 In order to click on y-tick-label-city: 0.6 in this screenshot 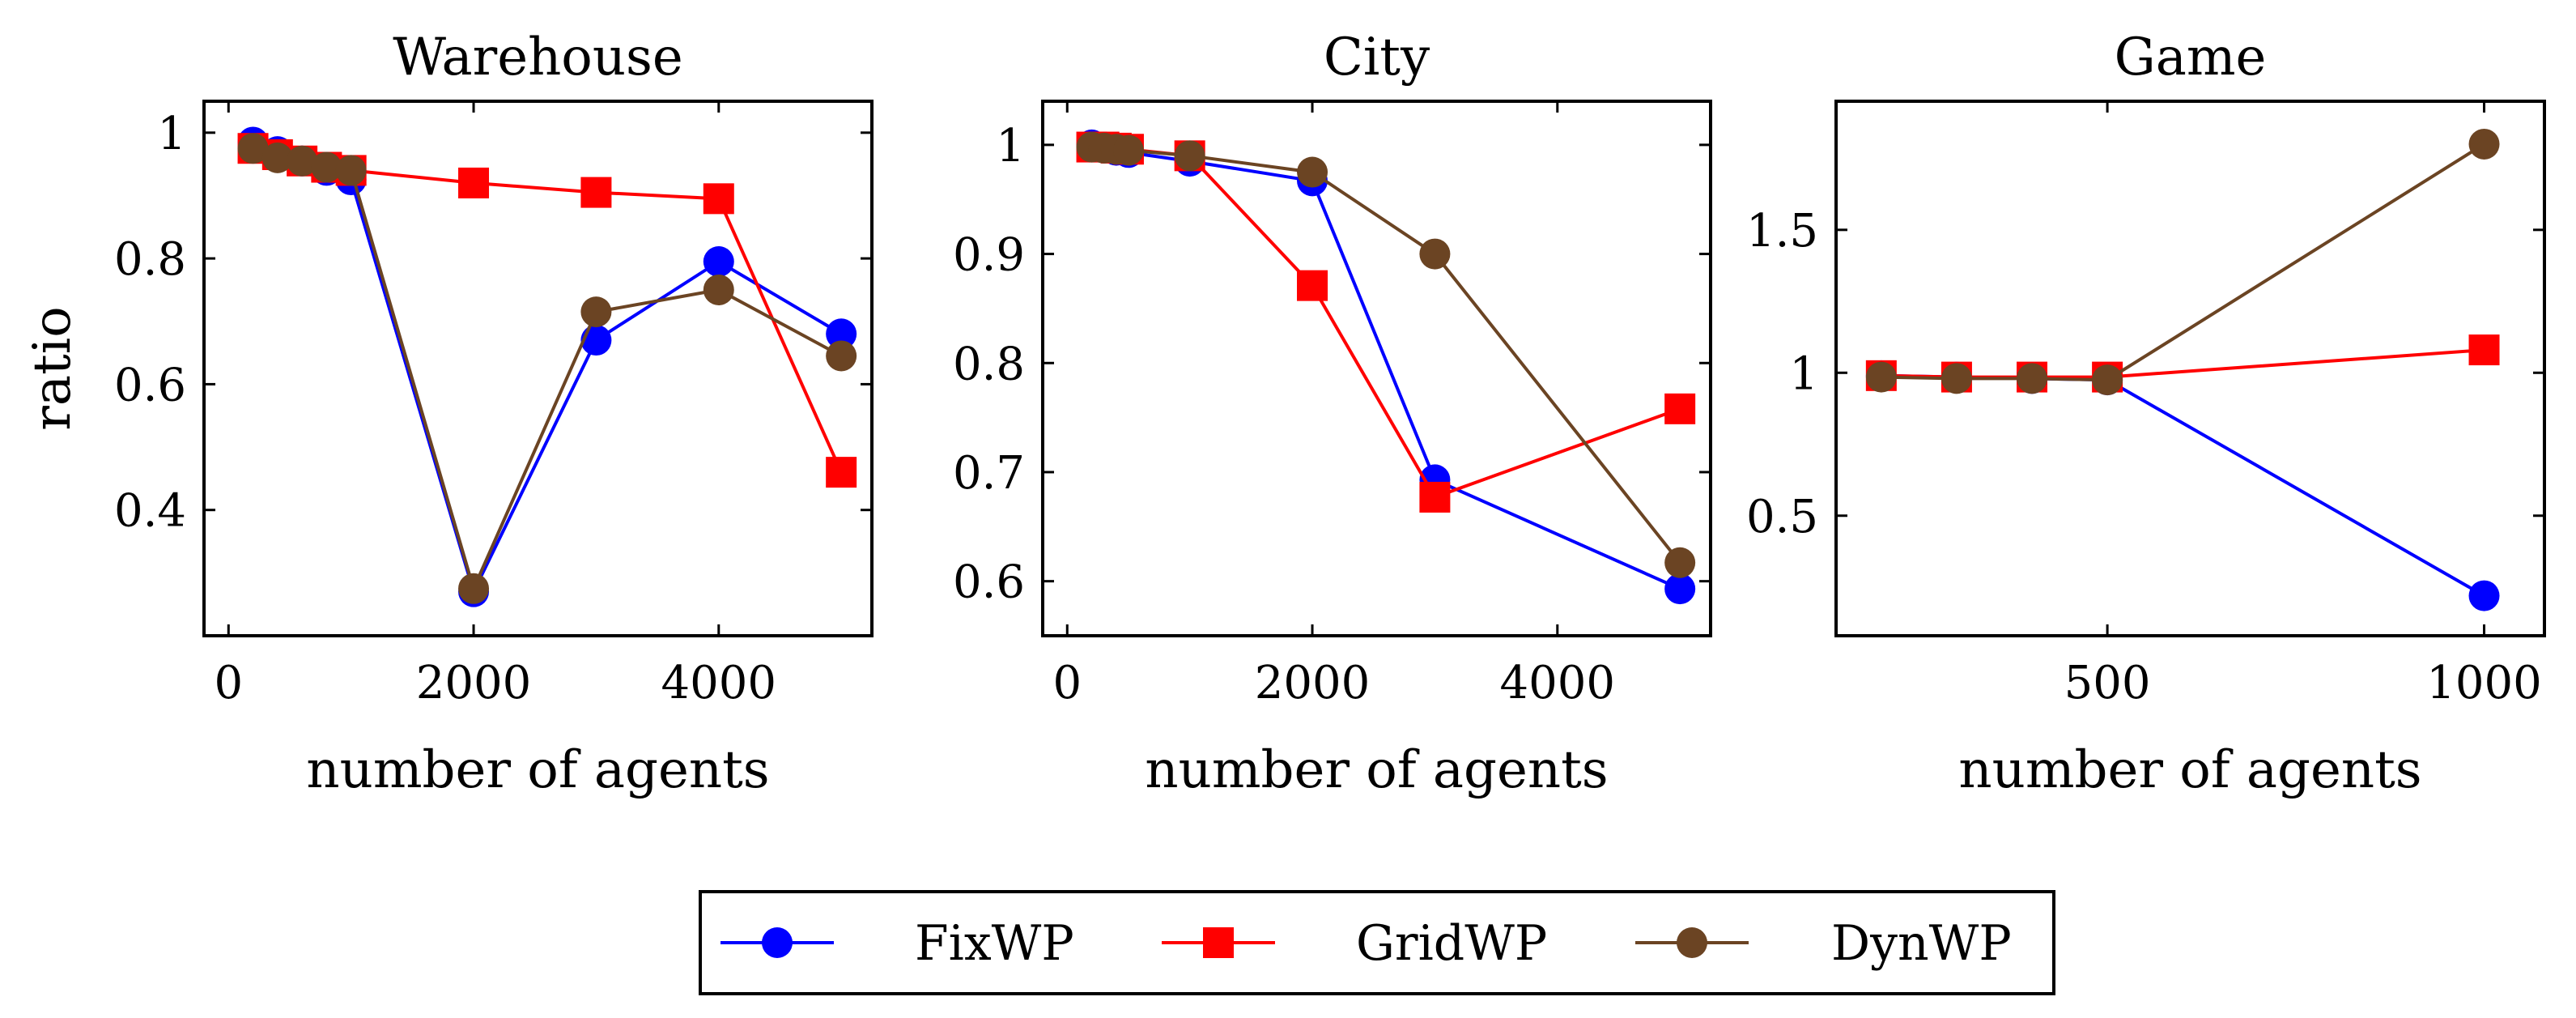, I will do `click(989, 582)`.